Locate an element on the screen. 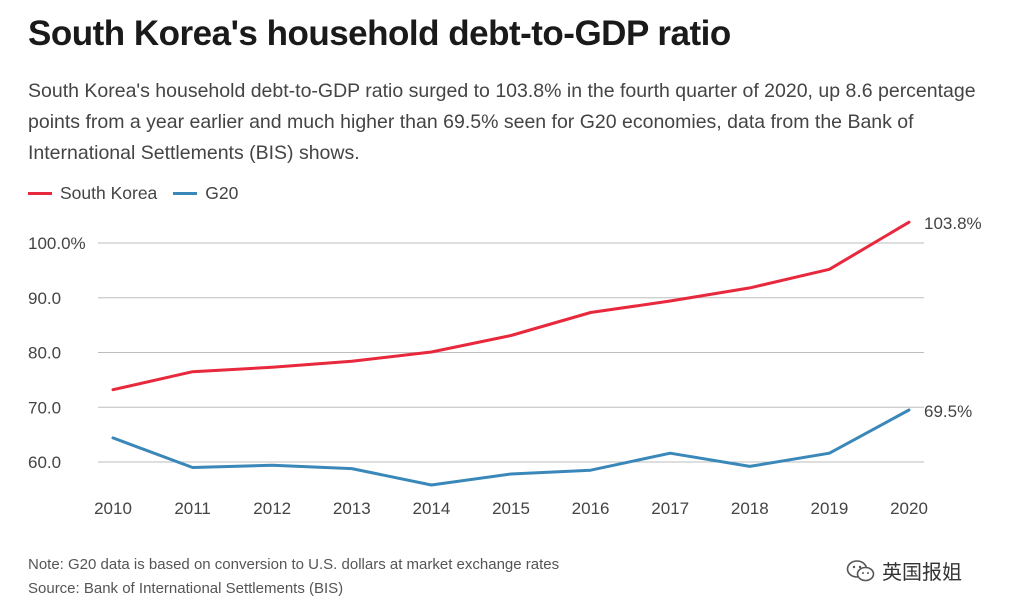  y-tick-label: 70.0 is located at coordinates (44, 407).